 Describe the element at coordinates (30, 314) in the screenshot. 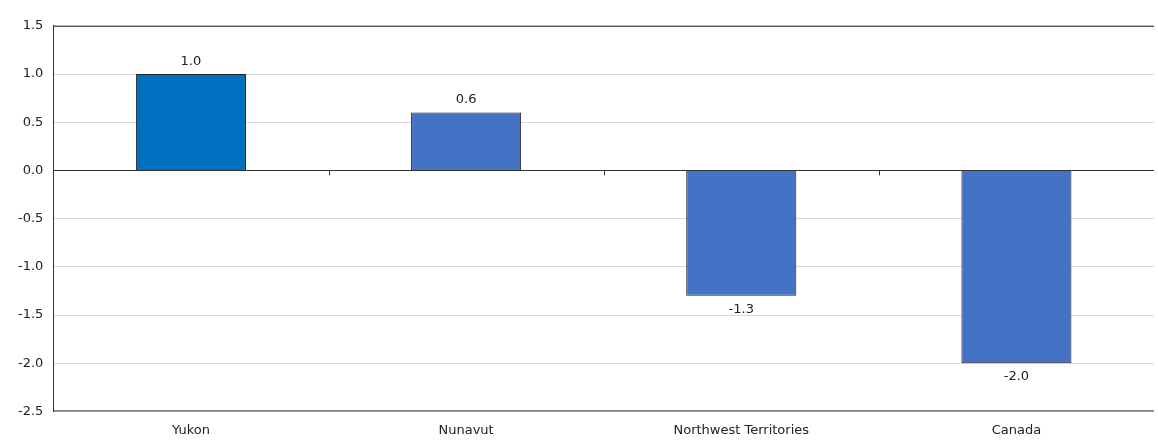

I see `y-tick-label: -1.5` at that location.